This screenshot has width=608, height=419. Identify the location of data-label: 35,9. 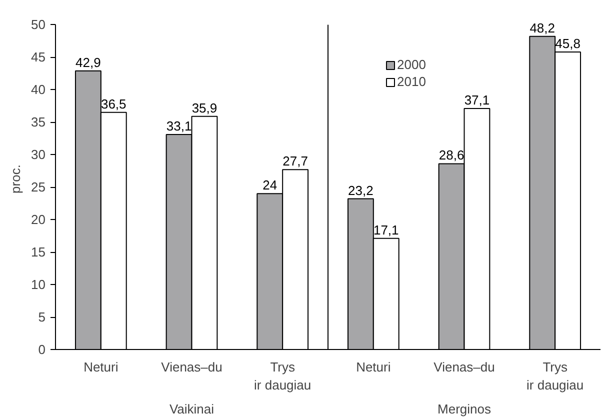
(205, 108).